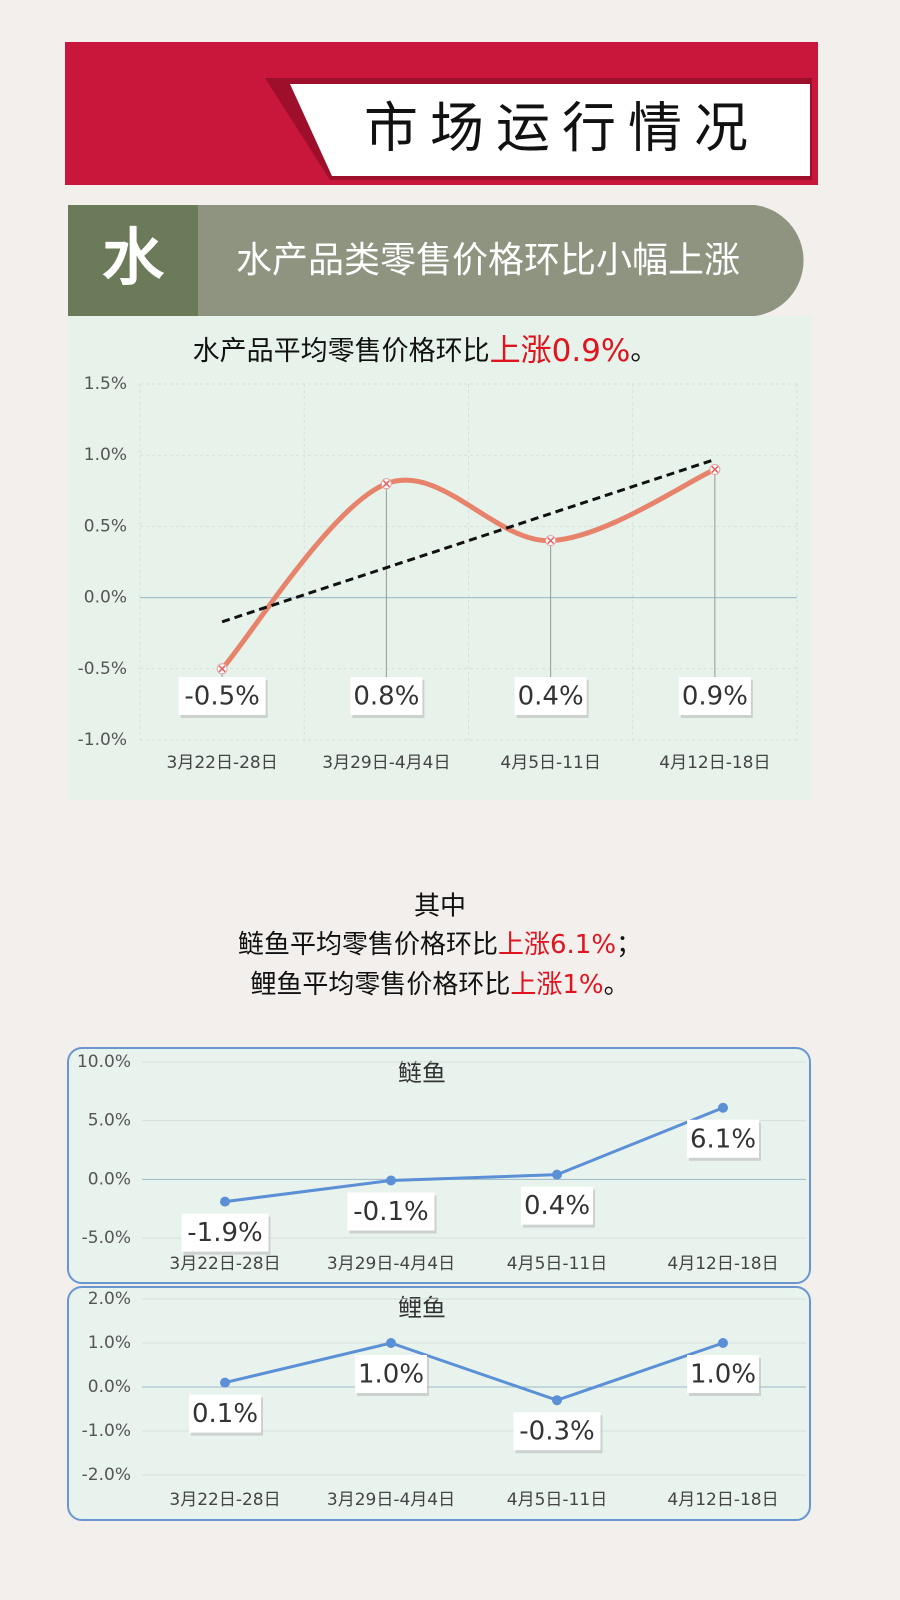 The image size is (900, 1600). Describe the element at coordinates (440, 907) in the screenshot. I see `note-intro: 其中` at that location.